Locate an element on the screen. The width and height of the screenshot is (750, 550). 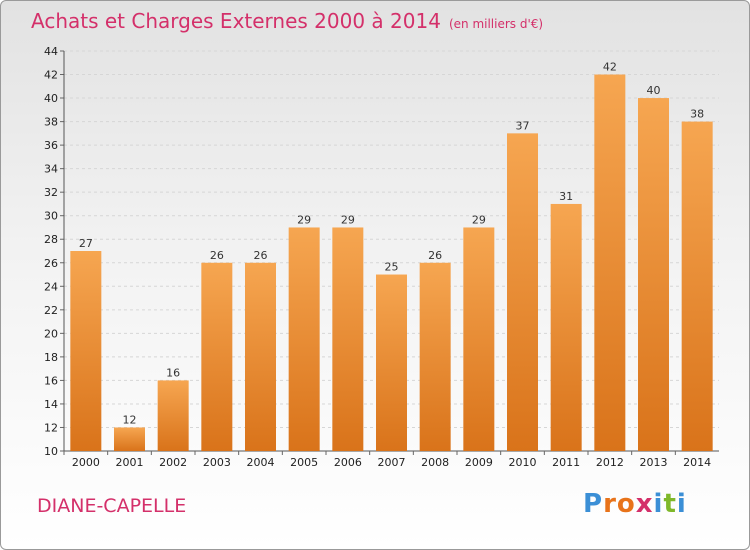
bar-2014 is located at coordinates (697, 286).